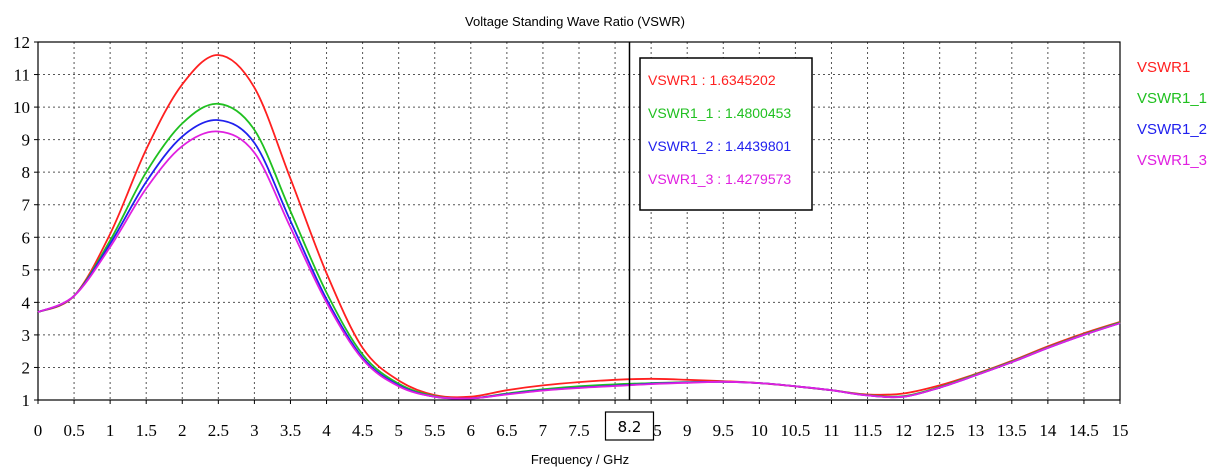 Image resolution: width=1214 pixels, height=469 pixels. Describe the element at coordinates (1172, 160) in the screenshot. I see `legend-item: VSWR1_3` at that location.